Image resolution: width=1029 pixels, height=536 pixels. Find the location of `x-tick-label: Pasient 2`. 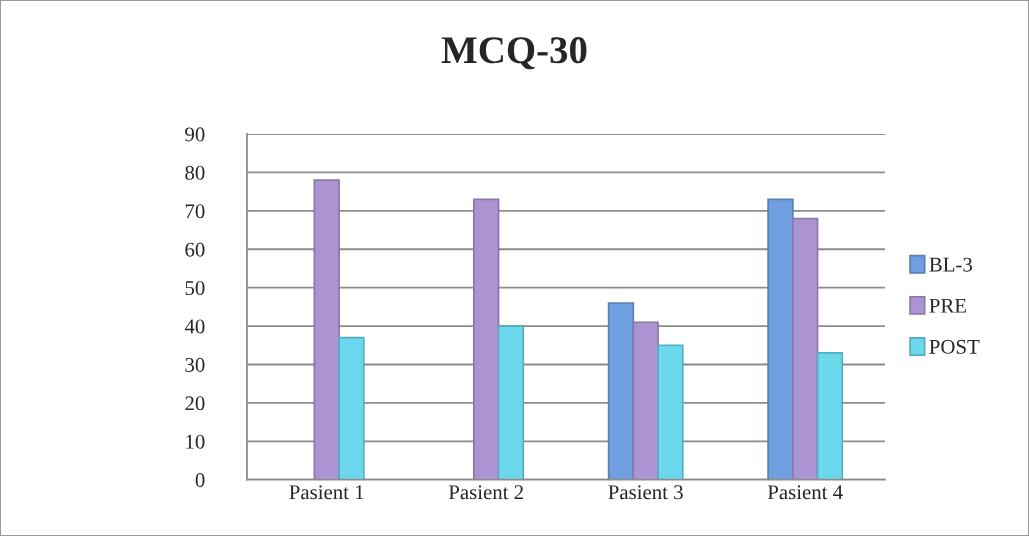

x-tick-label: Pasient 2 is located at coordinates (485, 492).